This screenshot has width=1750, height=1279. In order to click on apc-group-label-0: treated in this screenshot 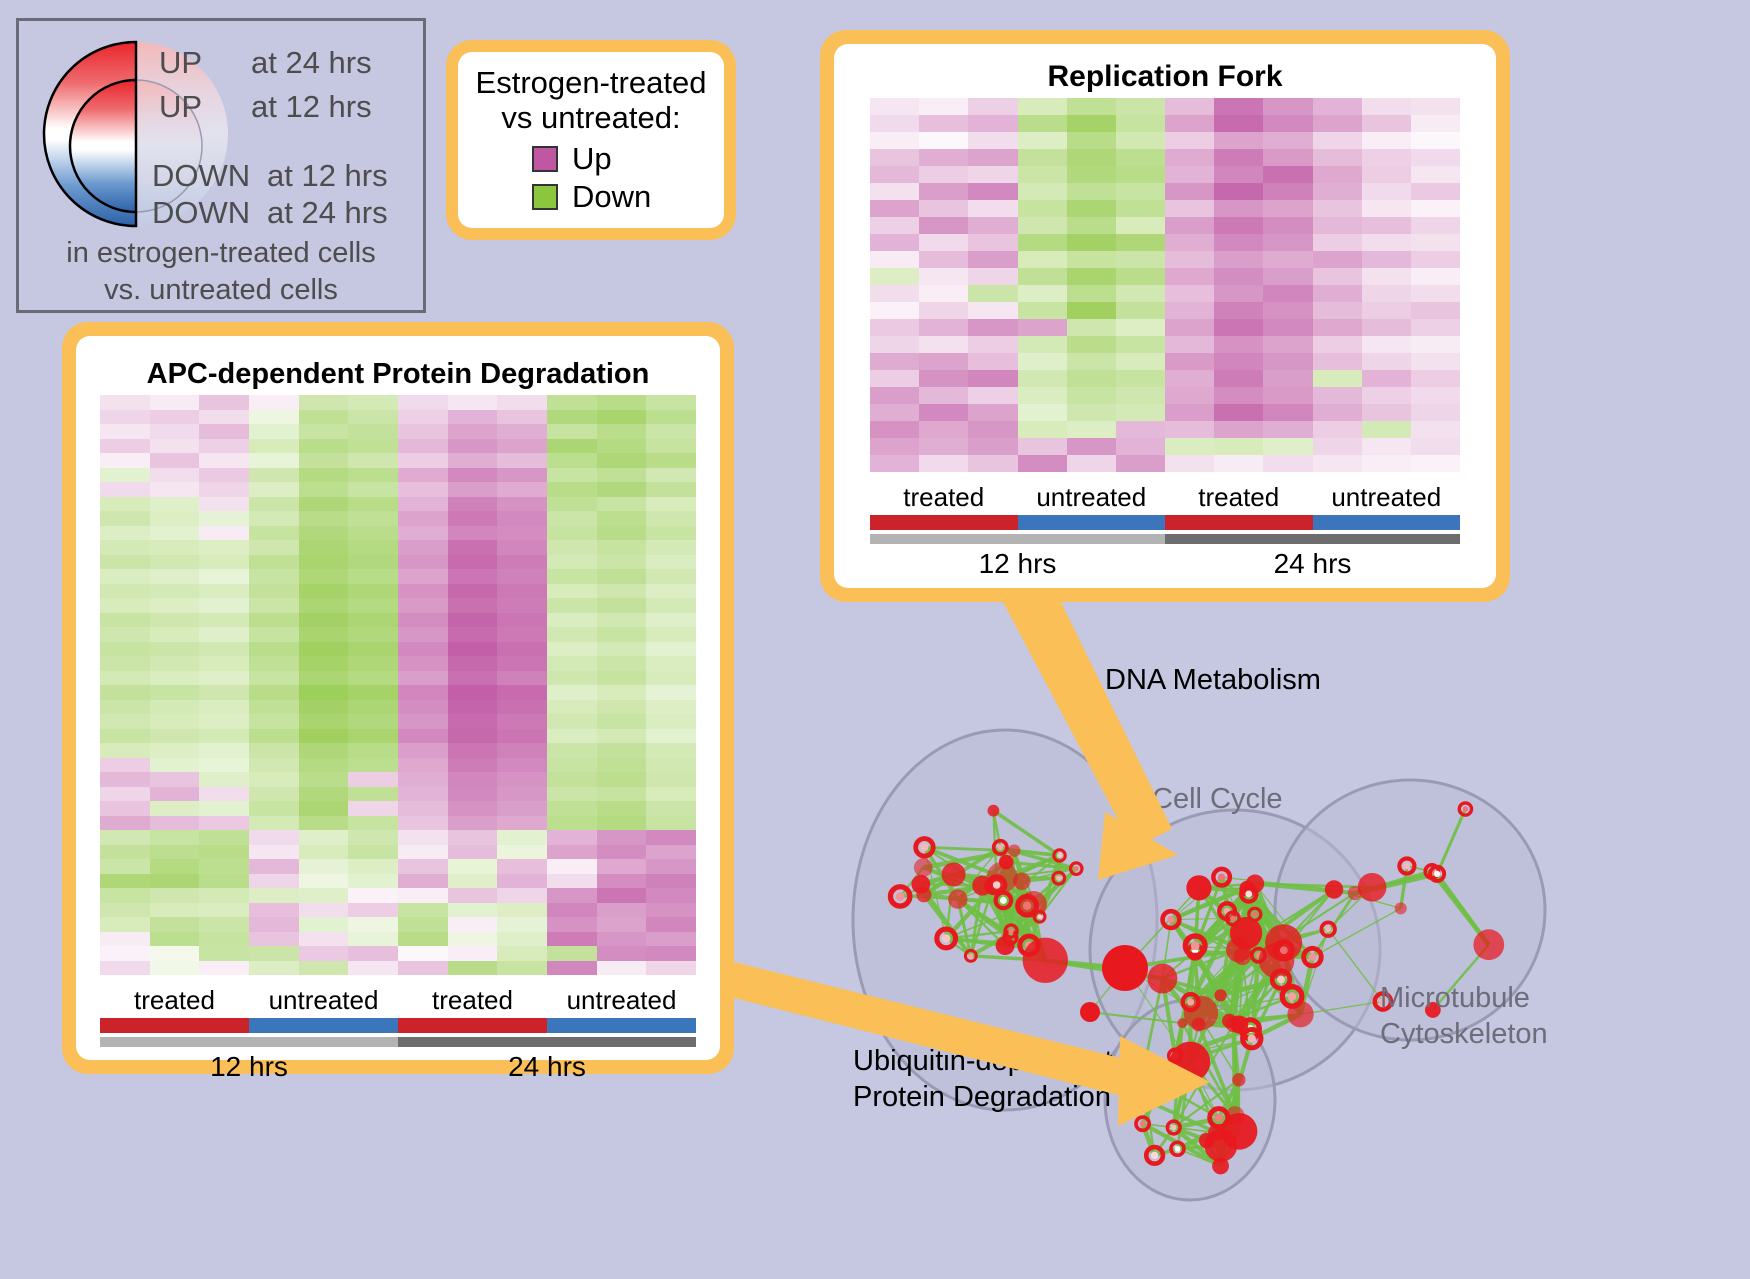, I will do `click(174, 1000)`.